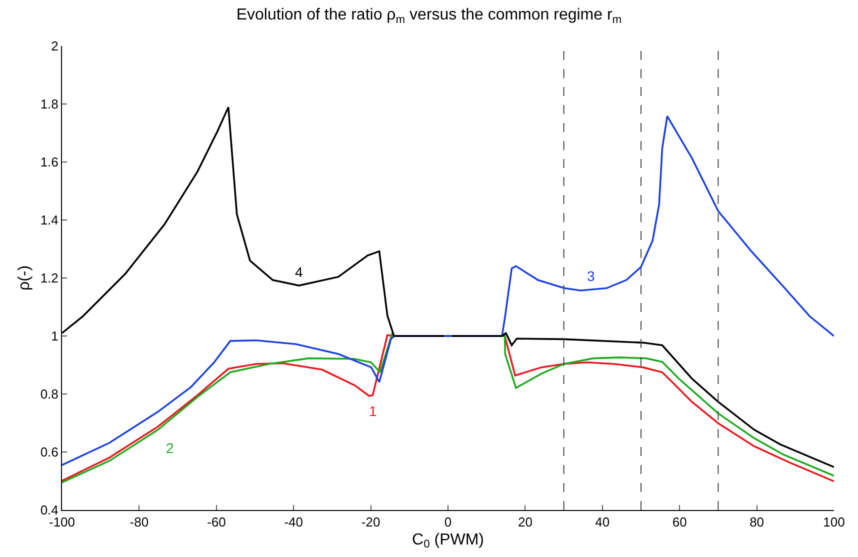  What do you see at coordinates (448, 522) in the screenshot?
I see `x-tick-label: 0` at bounding box center [448, 522].